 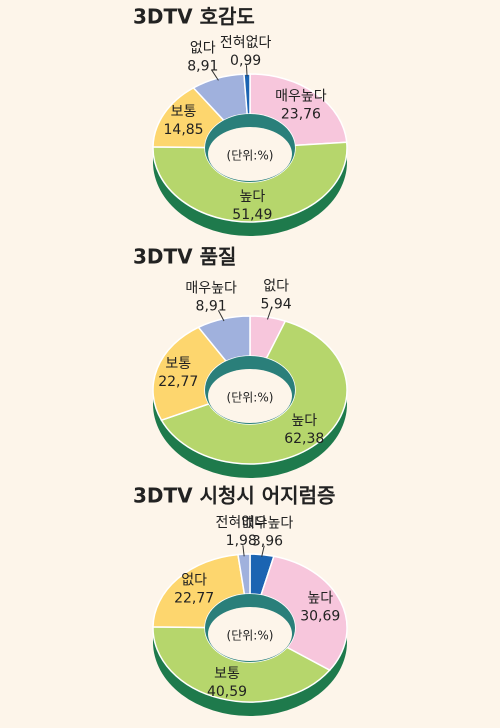 What do you see at coordinates (304, 439) in the screenshot?
I see `slice-value: 62,38` at bounding box center [304, 439].